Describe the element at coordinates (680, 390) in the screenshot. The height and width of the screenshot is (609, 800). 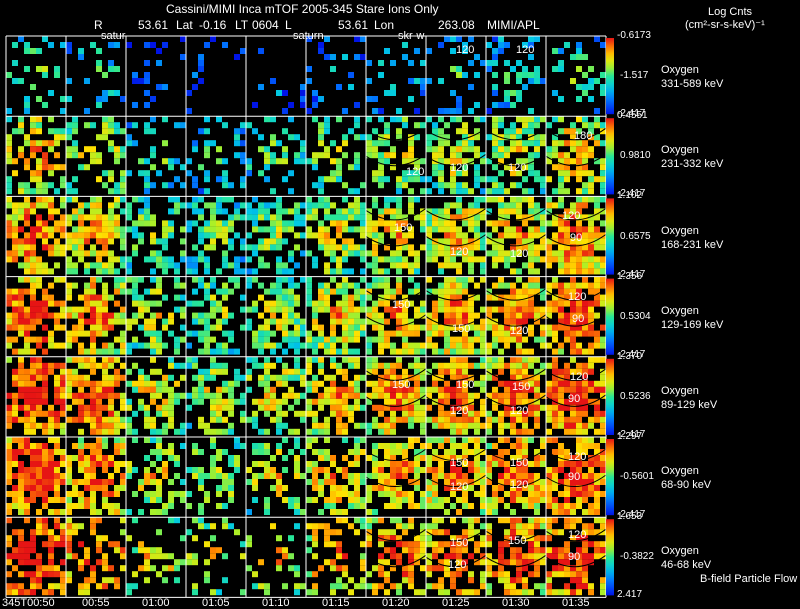
I see `row-species-label: Oxygen` at that location.